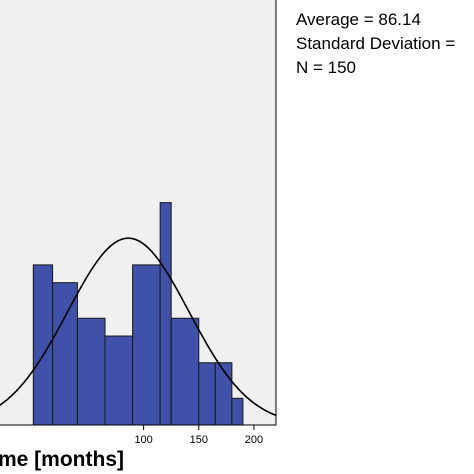 The image size is (474, 474). I want to click on x-axis-label: me [months], so click(62, 459).